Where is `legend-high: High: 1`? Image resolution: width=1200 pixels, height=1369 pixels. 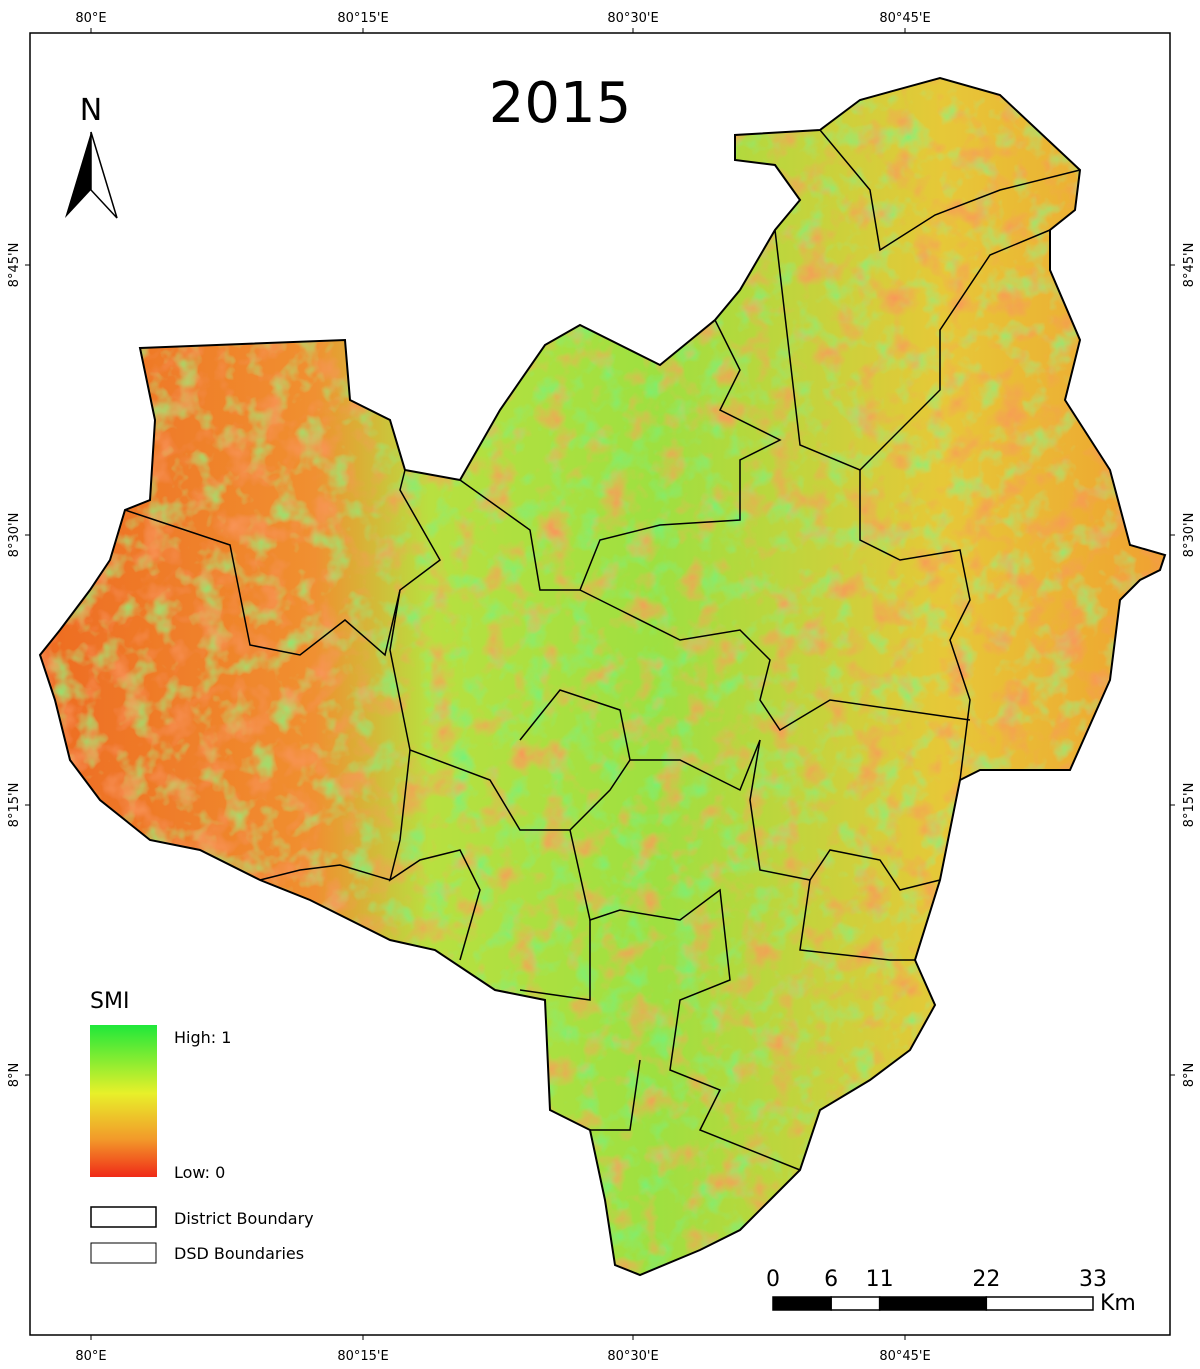
legend-high: High: 1 is located at coordinates (202, 1037).